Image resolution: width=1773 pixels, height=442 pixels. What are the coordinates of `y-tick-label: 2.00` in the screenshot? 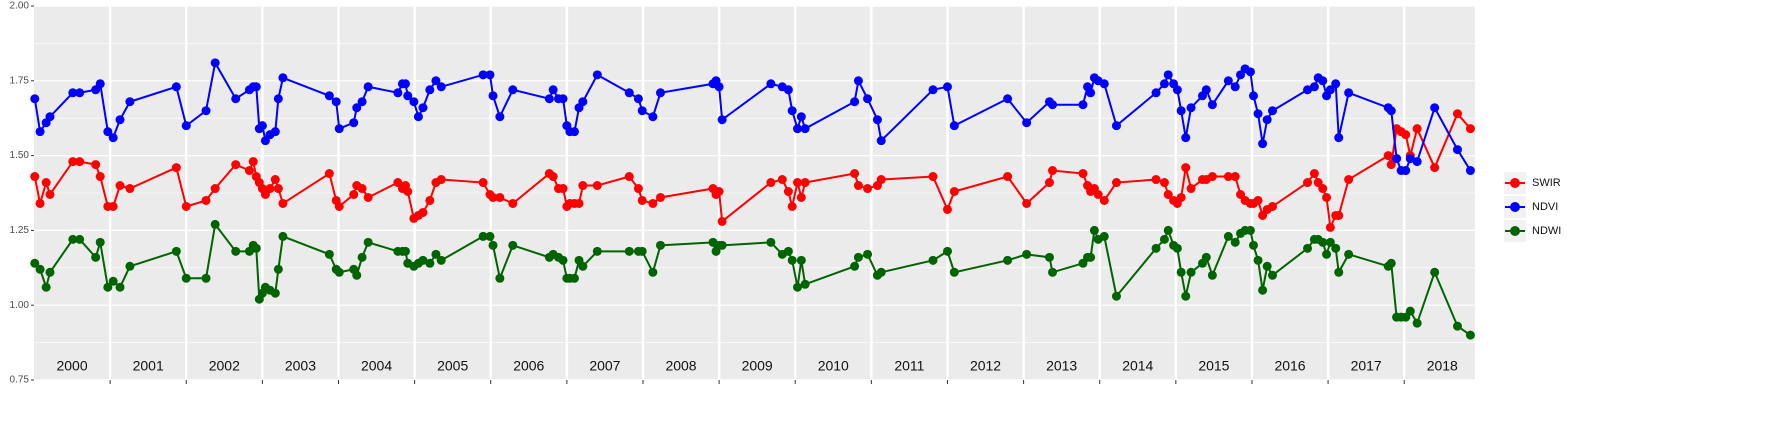 It's located at (20, 6).